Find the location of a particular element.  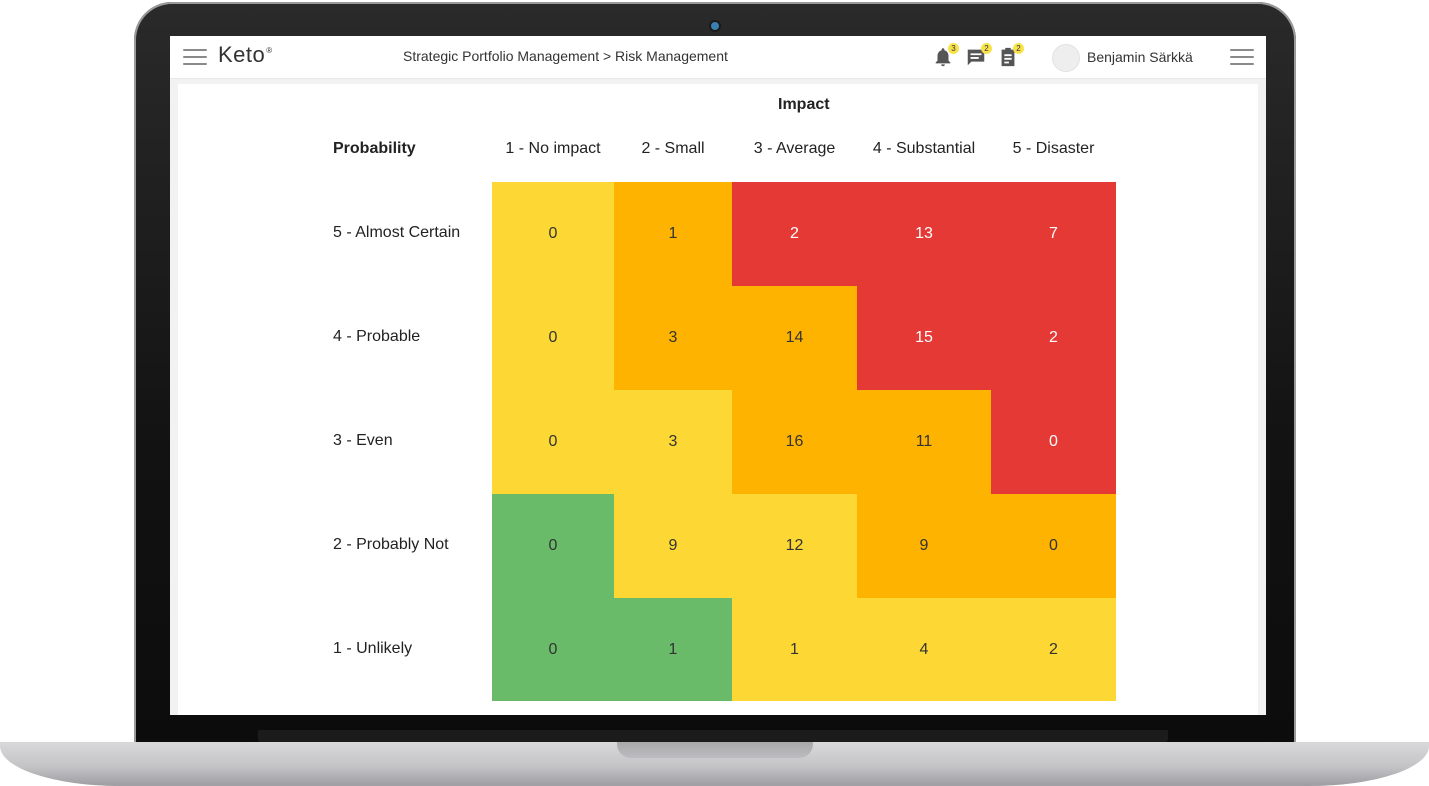

probability-axis-title: Probability is located at coordinates (374, 148).